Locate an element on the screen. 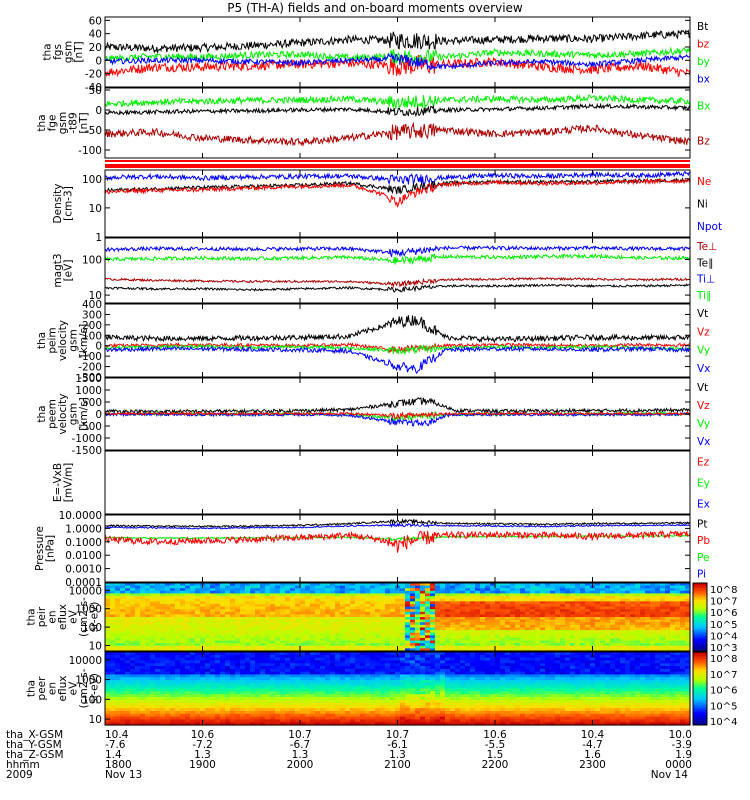 This screenshot has height=800, width=750. footer-value: Nov 14 is located at coordinates (670, 775).